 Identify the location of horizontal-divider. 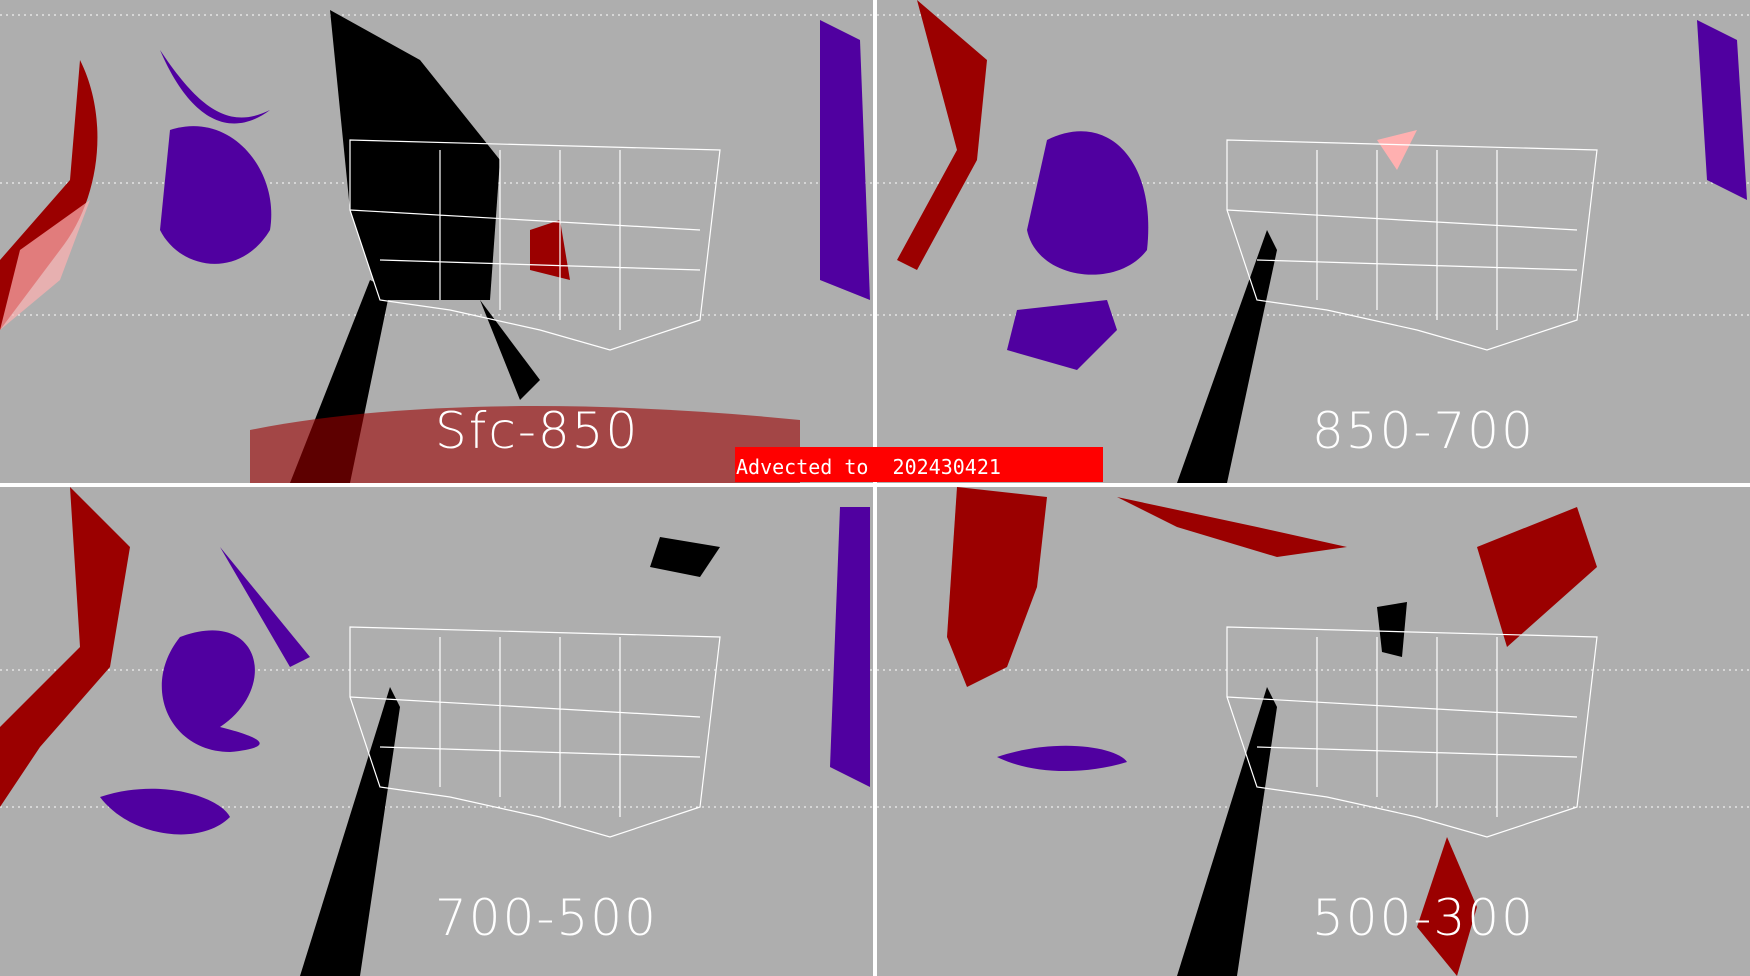
(875, 485).